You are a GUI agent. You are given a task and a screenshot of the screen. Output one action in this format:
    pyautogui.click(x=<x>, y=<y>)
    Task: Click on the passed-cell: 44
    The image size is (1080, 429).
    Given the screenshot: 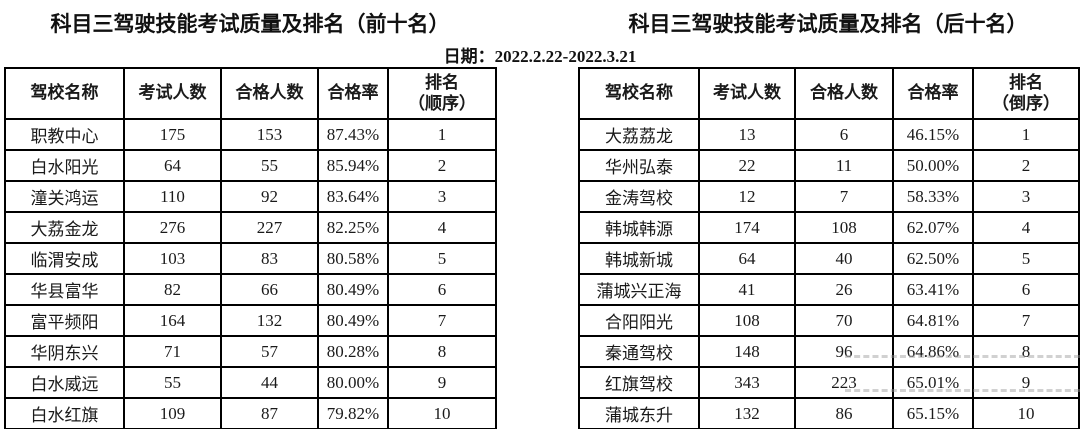 What is the action you would take?
    pyautogui.click(x=269, y=382)
    